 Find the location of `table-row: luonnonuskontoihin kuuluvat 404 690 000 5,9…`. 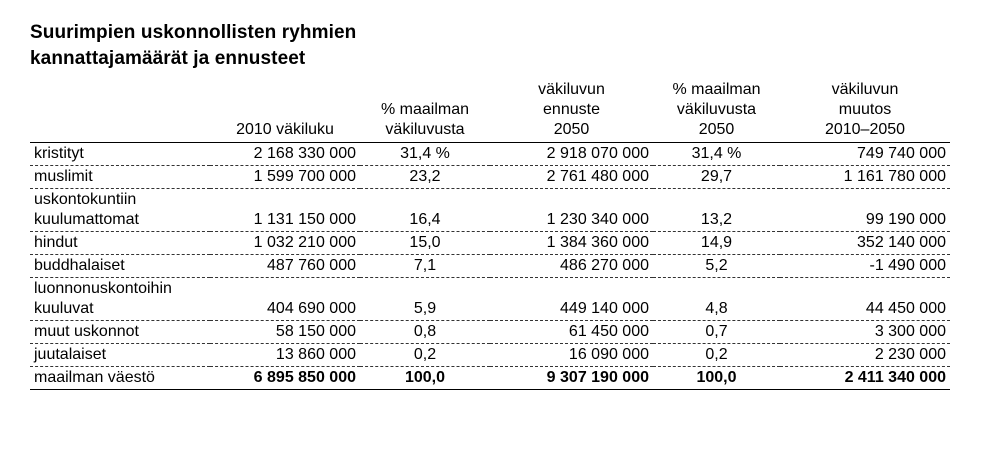

table-row: luonnonuskontoihin kuuluvat 404 690 000 5,9… is located at coordinates (490, 299).